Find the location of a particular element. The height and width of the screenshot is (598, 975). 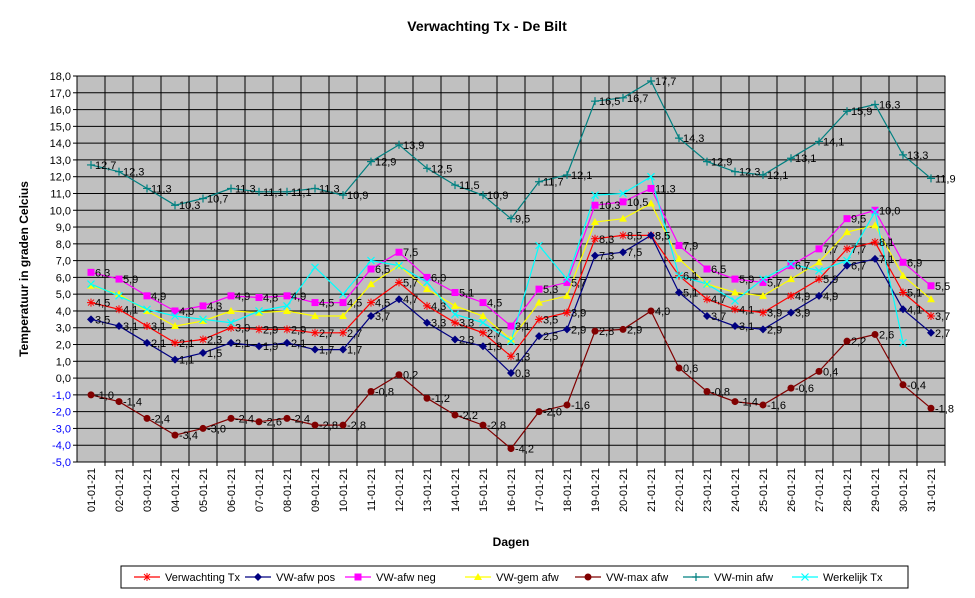

data-label-verwachting-tx: 8,1 is located at coordinates (886, 243).